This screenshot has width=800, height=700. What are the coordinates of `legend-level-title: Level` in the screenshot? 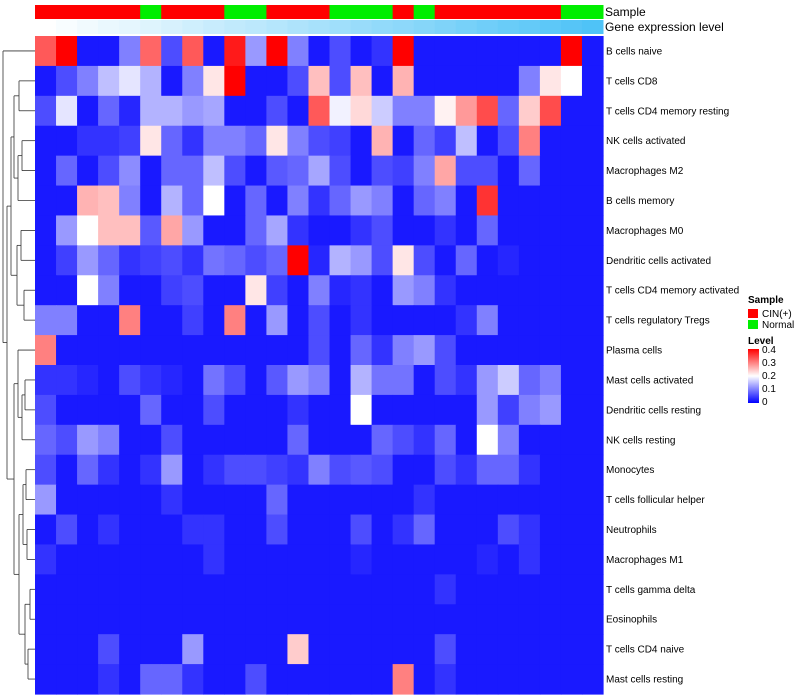 It's located at (761, 341).